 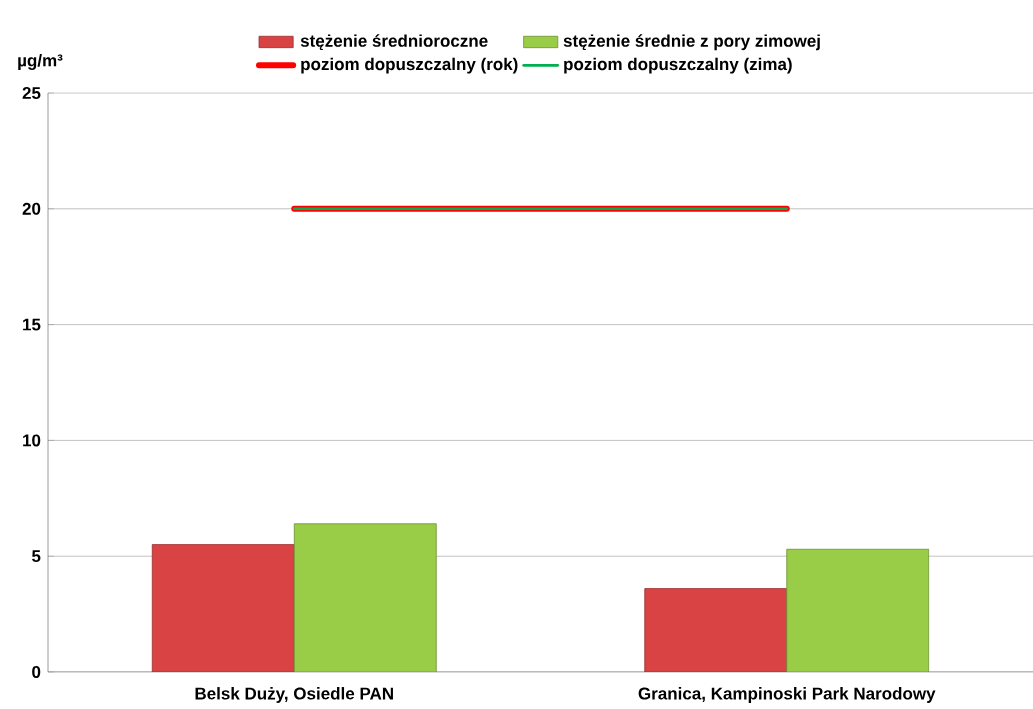 I want to click on legend-label: poziom dopuszczalny (rok), so click(x=409, y=65).